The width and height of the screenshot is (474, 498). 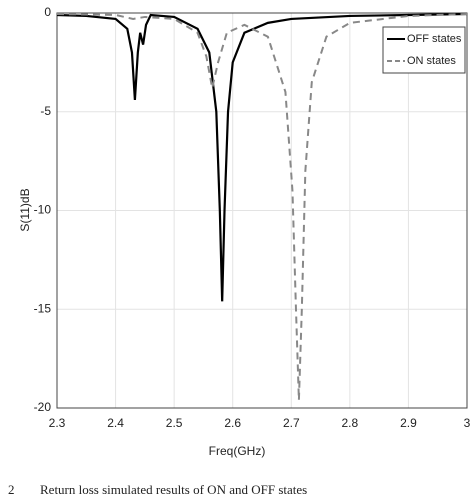 What do you see at coordinates (467, 423) in the screenshot?
I see `x-tick-label: 3` at bounding box center [467, 423].